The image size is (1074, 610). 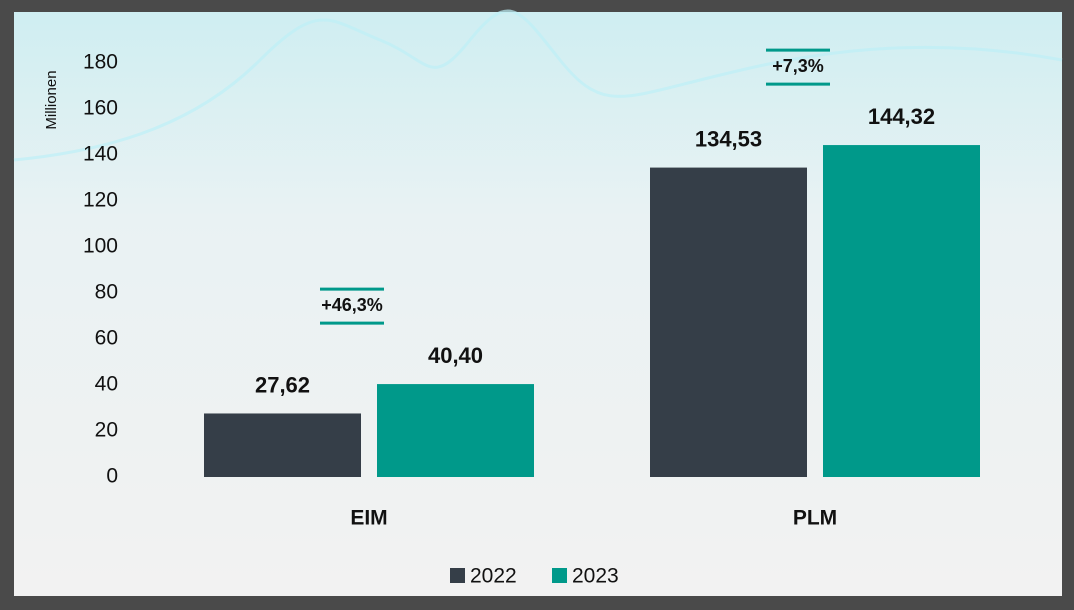 What do you see at coordinates (100, 108) in the screenshot?
I see `y-tick-label: 160` at bounding box center [100, 108].